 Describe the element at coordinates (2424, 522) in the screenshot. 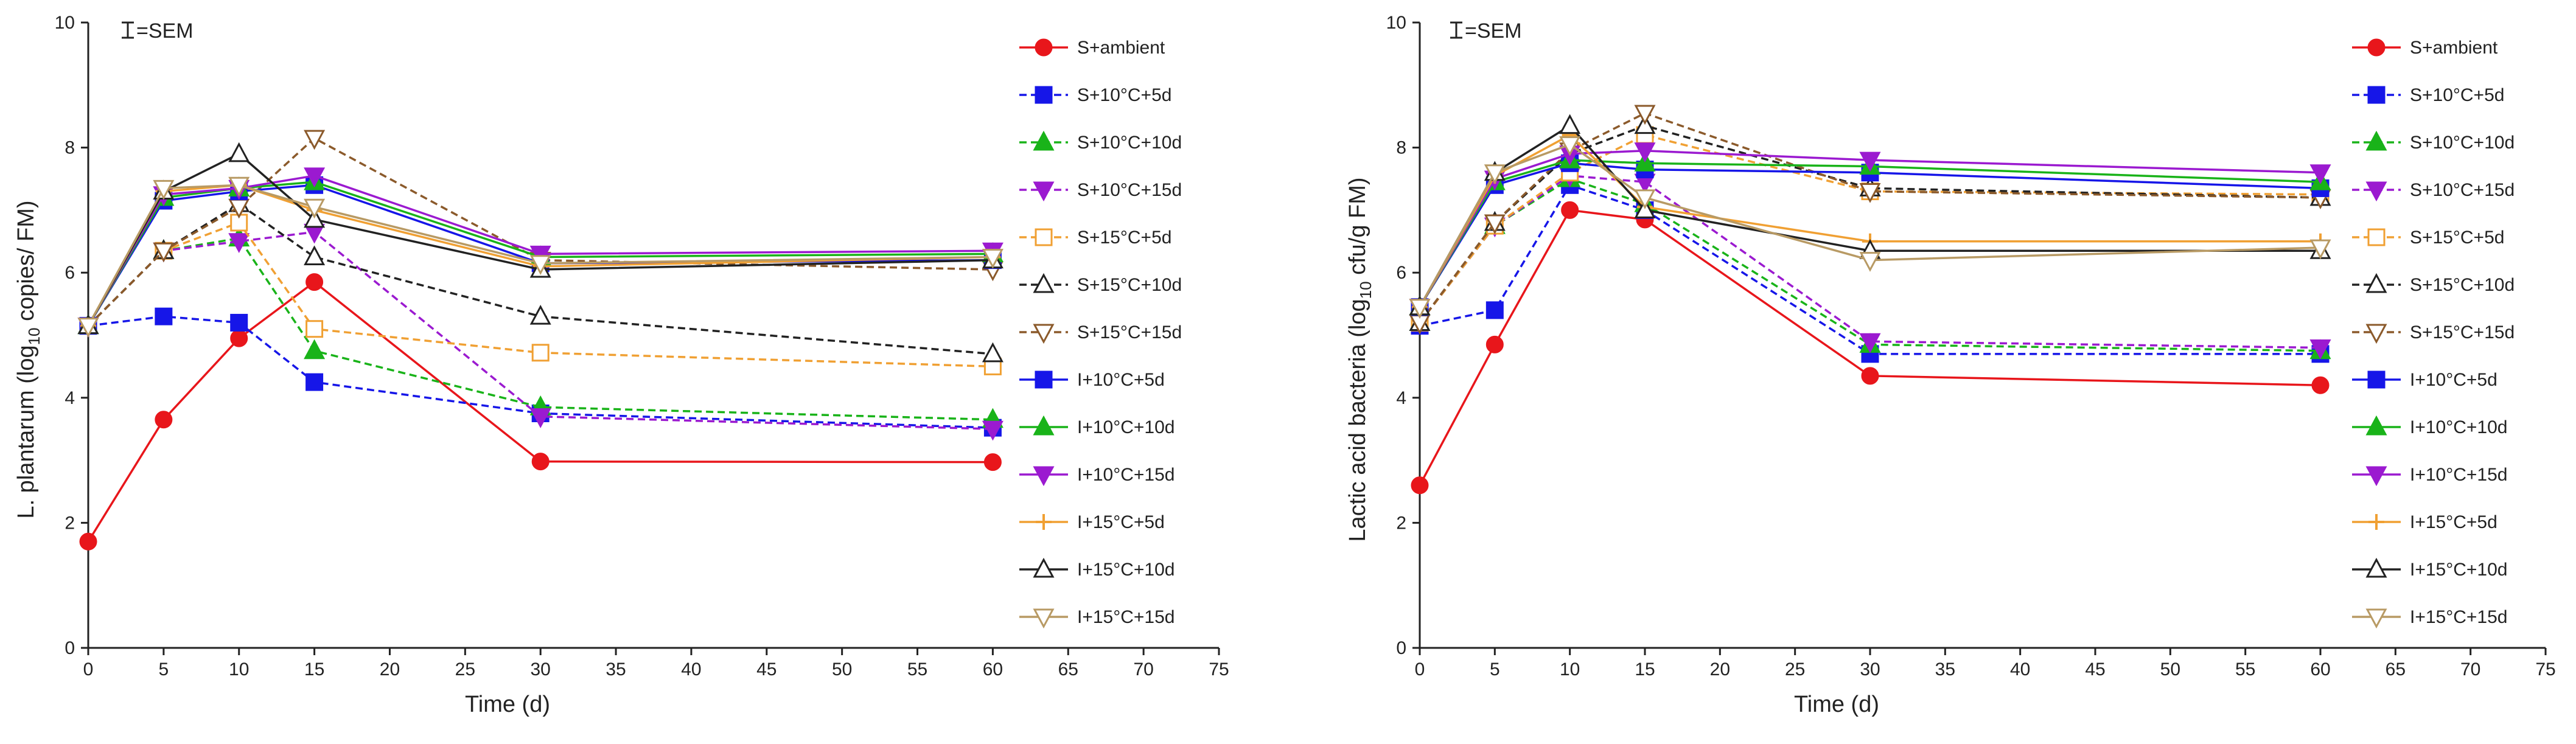

I see `legend-item: I+15°C+5d` at that location.